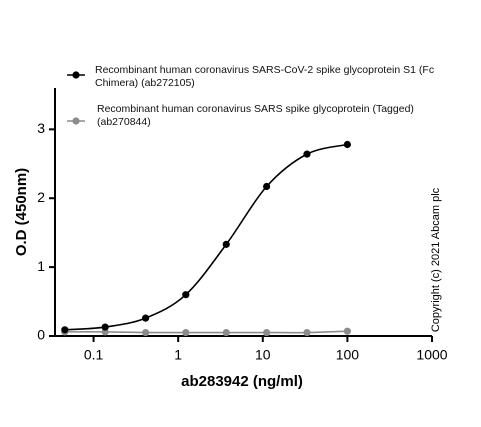 The height and width of the screenshot is (427, 481). Describe the element at coordinates (178, 355) in the screenshot. I see `x-tick-label: 1` at that location.